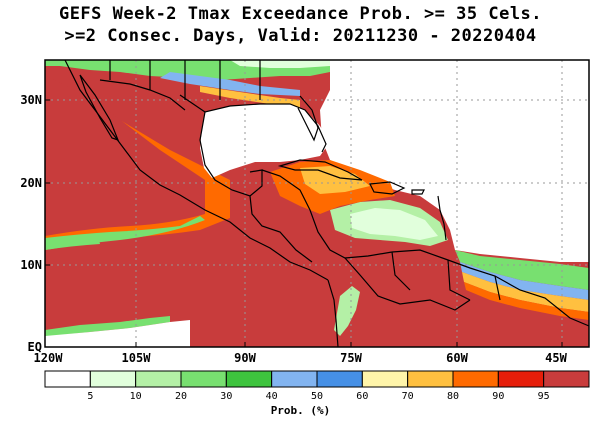 The height and width of the screenshot is (430, 601). What do you see at coordinates (272, 396) in the screenshot?
I see `colorbar-tick-label: 40` at bounding box center [272, 396].